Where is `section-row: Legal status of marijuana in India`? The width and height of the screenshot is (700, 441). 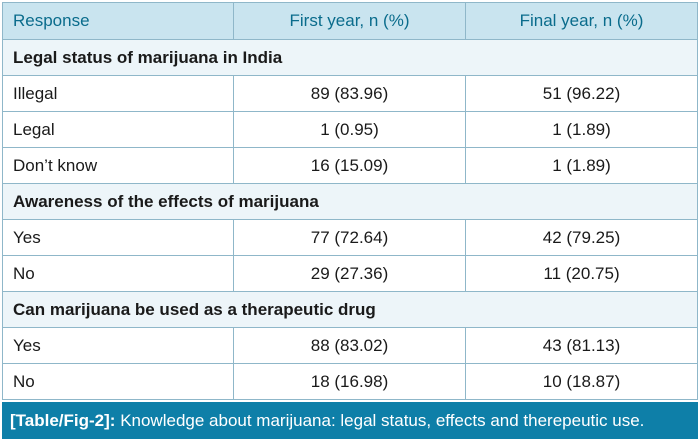 section-row: Legal status of marijuana in India is located at coordinates (350, 57).